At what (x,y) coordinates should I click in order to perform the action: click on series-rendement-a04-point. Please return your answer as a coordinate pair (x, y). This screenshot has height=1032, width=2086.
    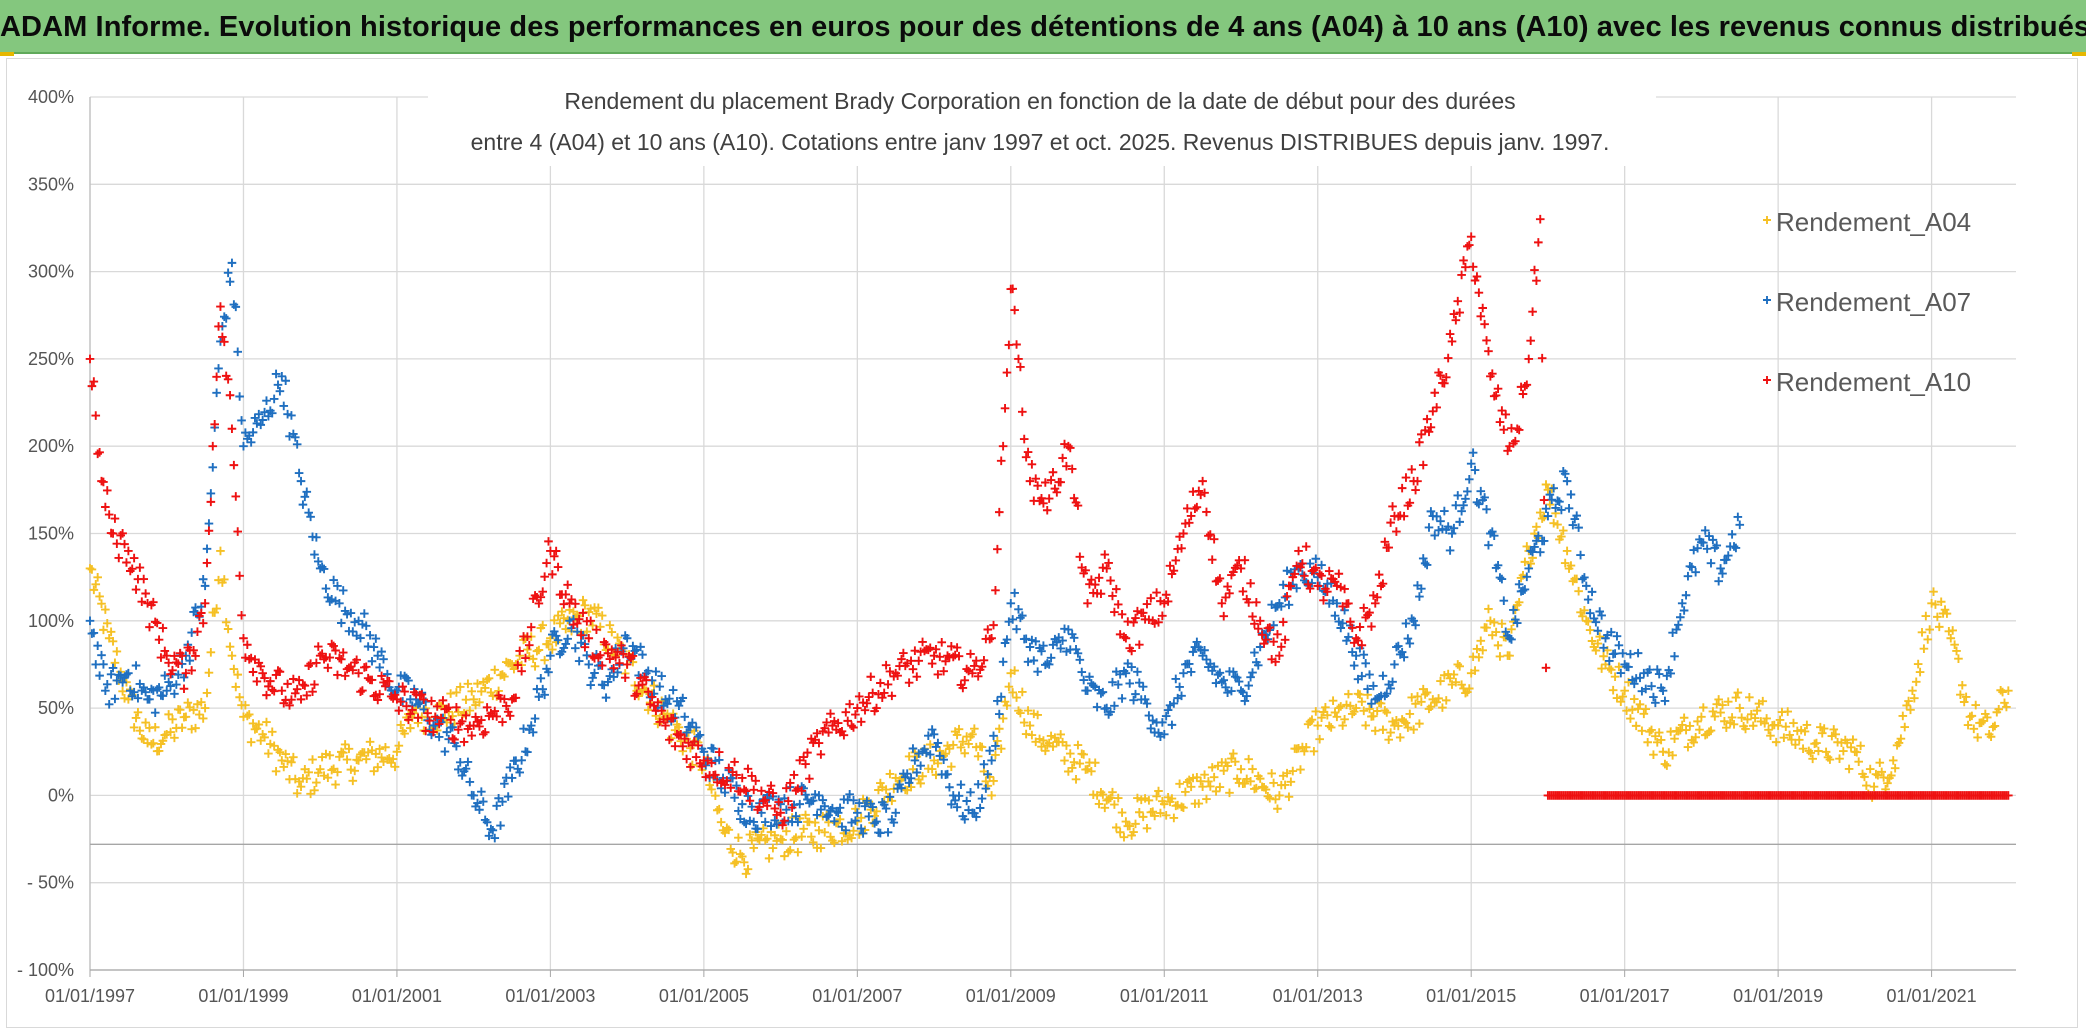
    Looking at the image, I should click on (232, 656).